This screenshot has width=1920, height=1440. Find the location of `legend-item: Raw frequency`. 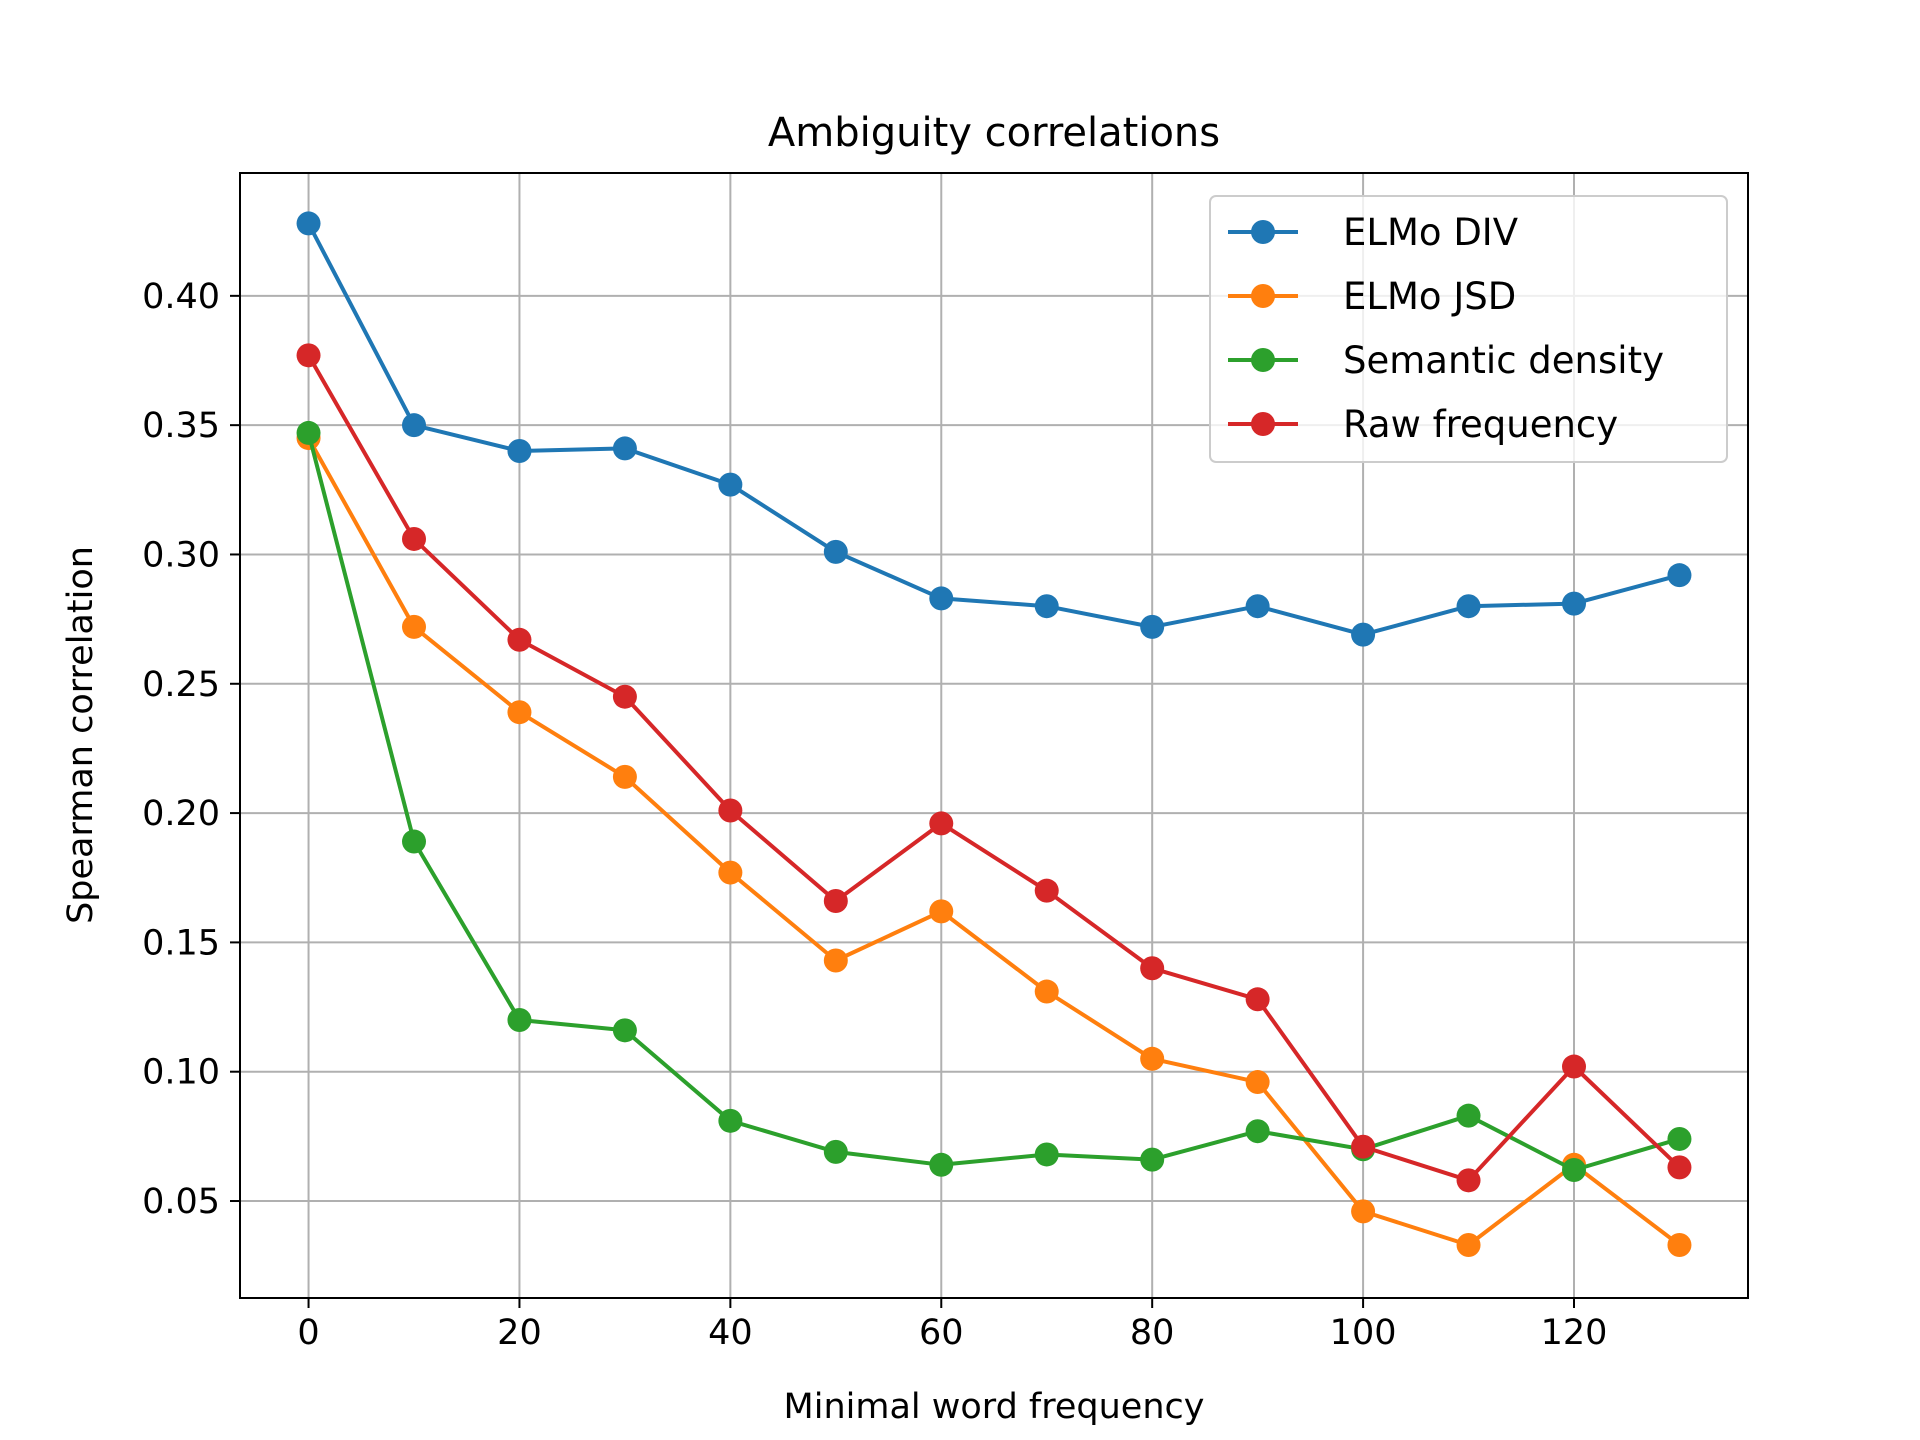

legend-item: Raw frequency is located at coordinates (1423, 424).